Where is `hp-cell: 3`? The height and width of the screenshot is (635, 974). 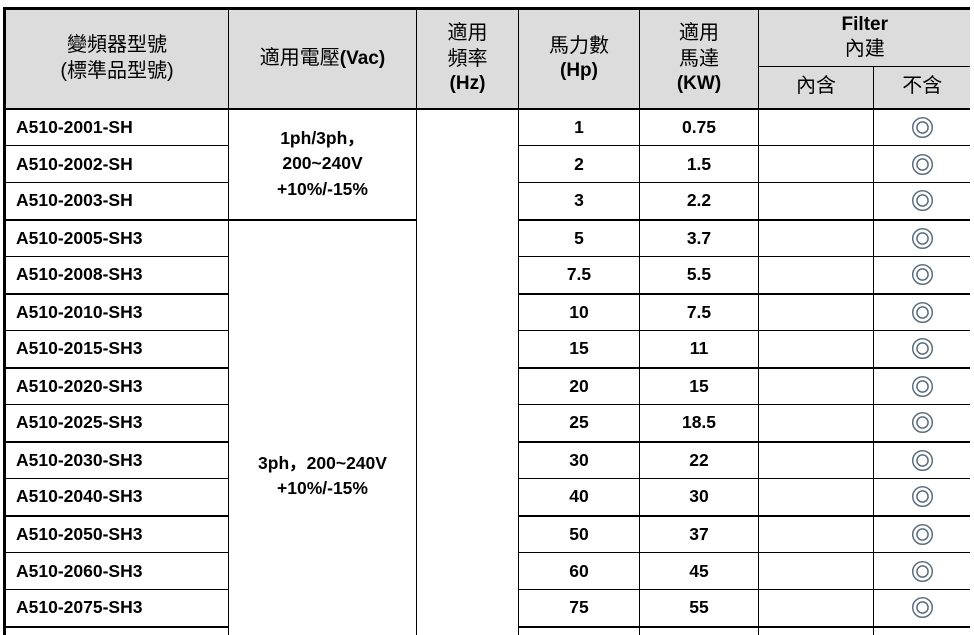 hp-cell: 3 is located at coordinates (579, 201).